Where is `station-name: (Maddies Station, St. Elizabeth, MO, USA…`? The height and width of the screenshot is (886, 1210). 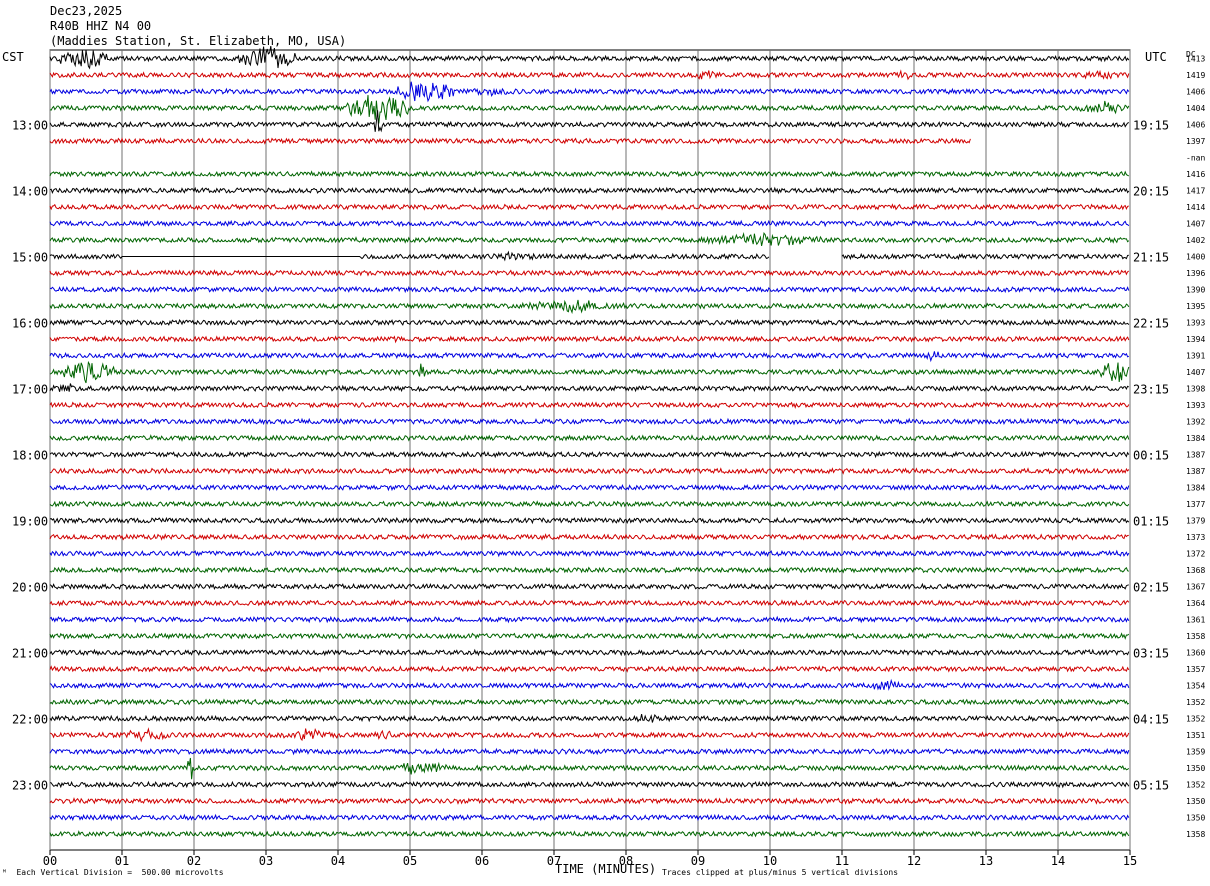 station-name: (Maddies Station, St. Elizabeth, MO, USA… is located at coordinates (198, 41).